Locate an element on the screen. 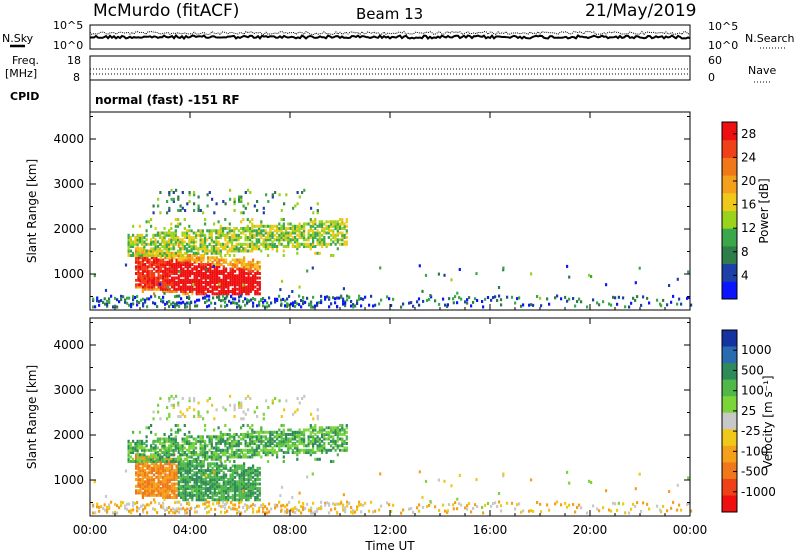 The height and width of the screenshot is (554, 800). y-tick-label: 1000 is located at coordinates (68, 480).